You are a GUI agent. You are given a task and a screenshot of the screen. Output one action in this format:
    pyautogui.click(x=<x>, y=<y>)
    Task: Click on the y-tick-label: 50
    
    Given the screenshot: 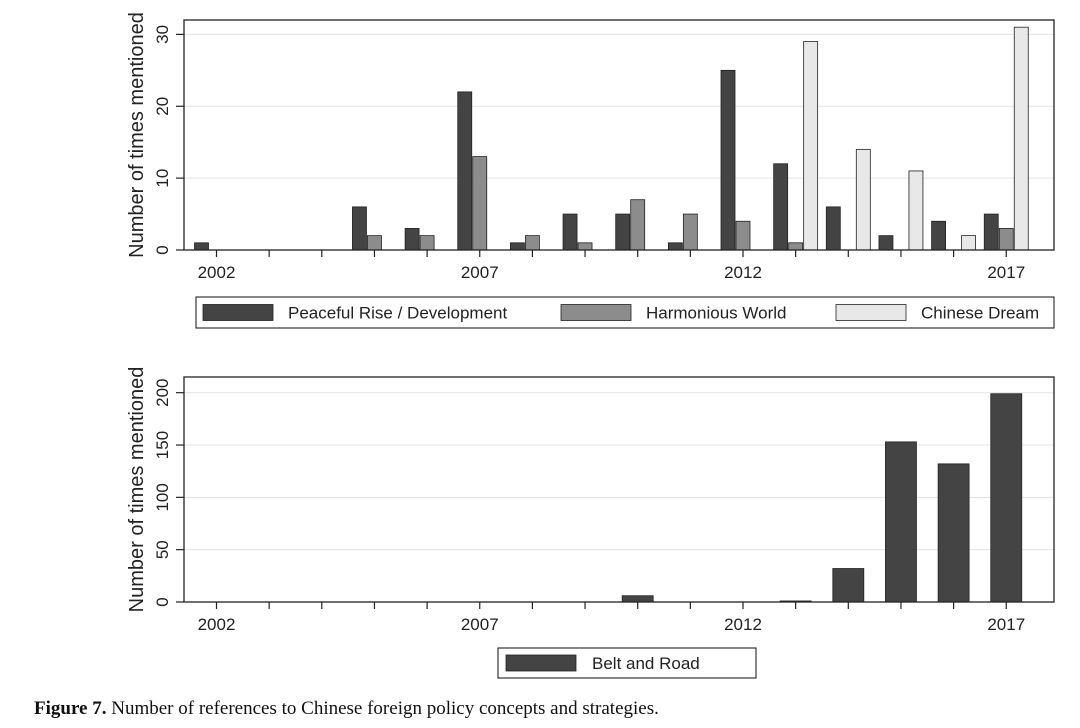 What is the action you would take?
    pyautogui.click(x=162, y=549)
    